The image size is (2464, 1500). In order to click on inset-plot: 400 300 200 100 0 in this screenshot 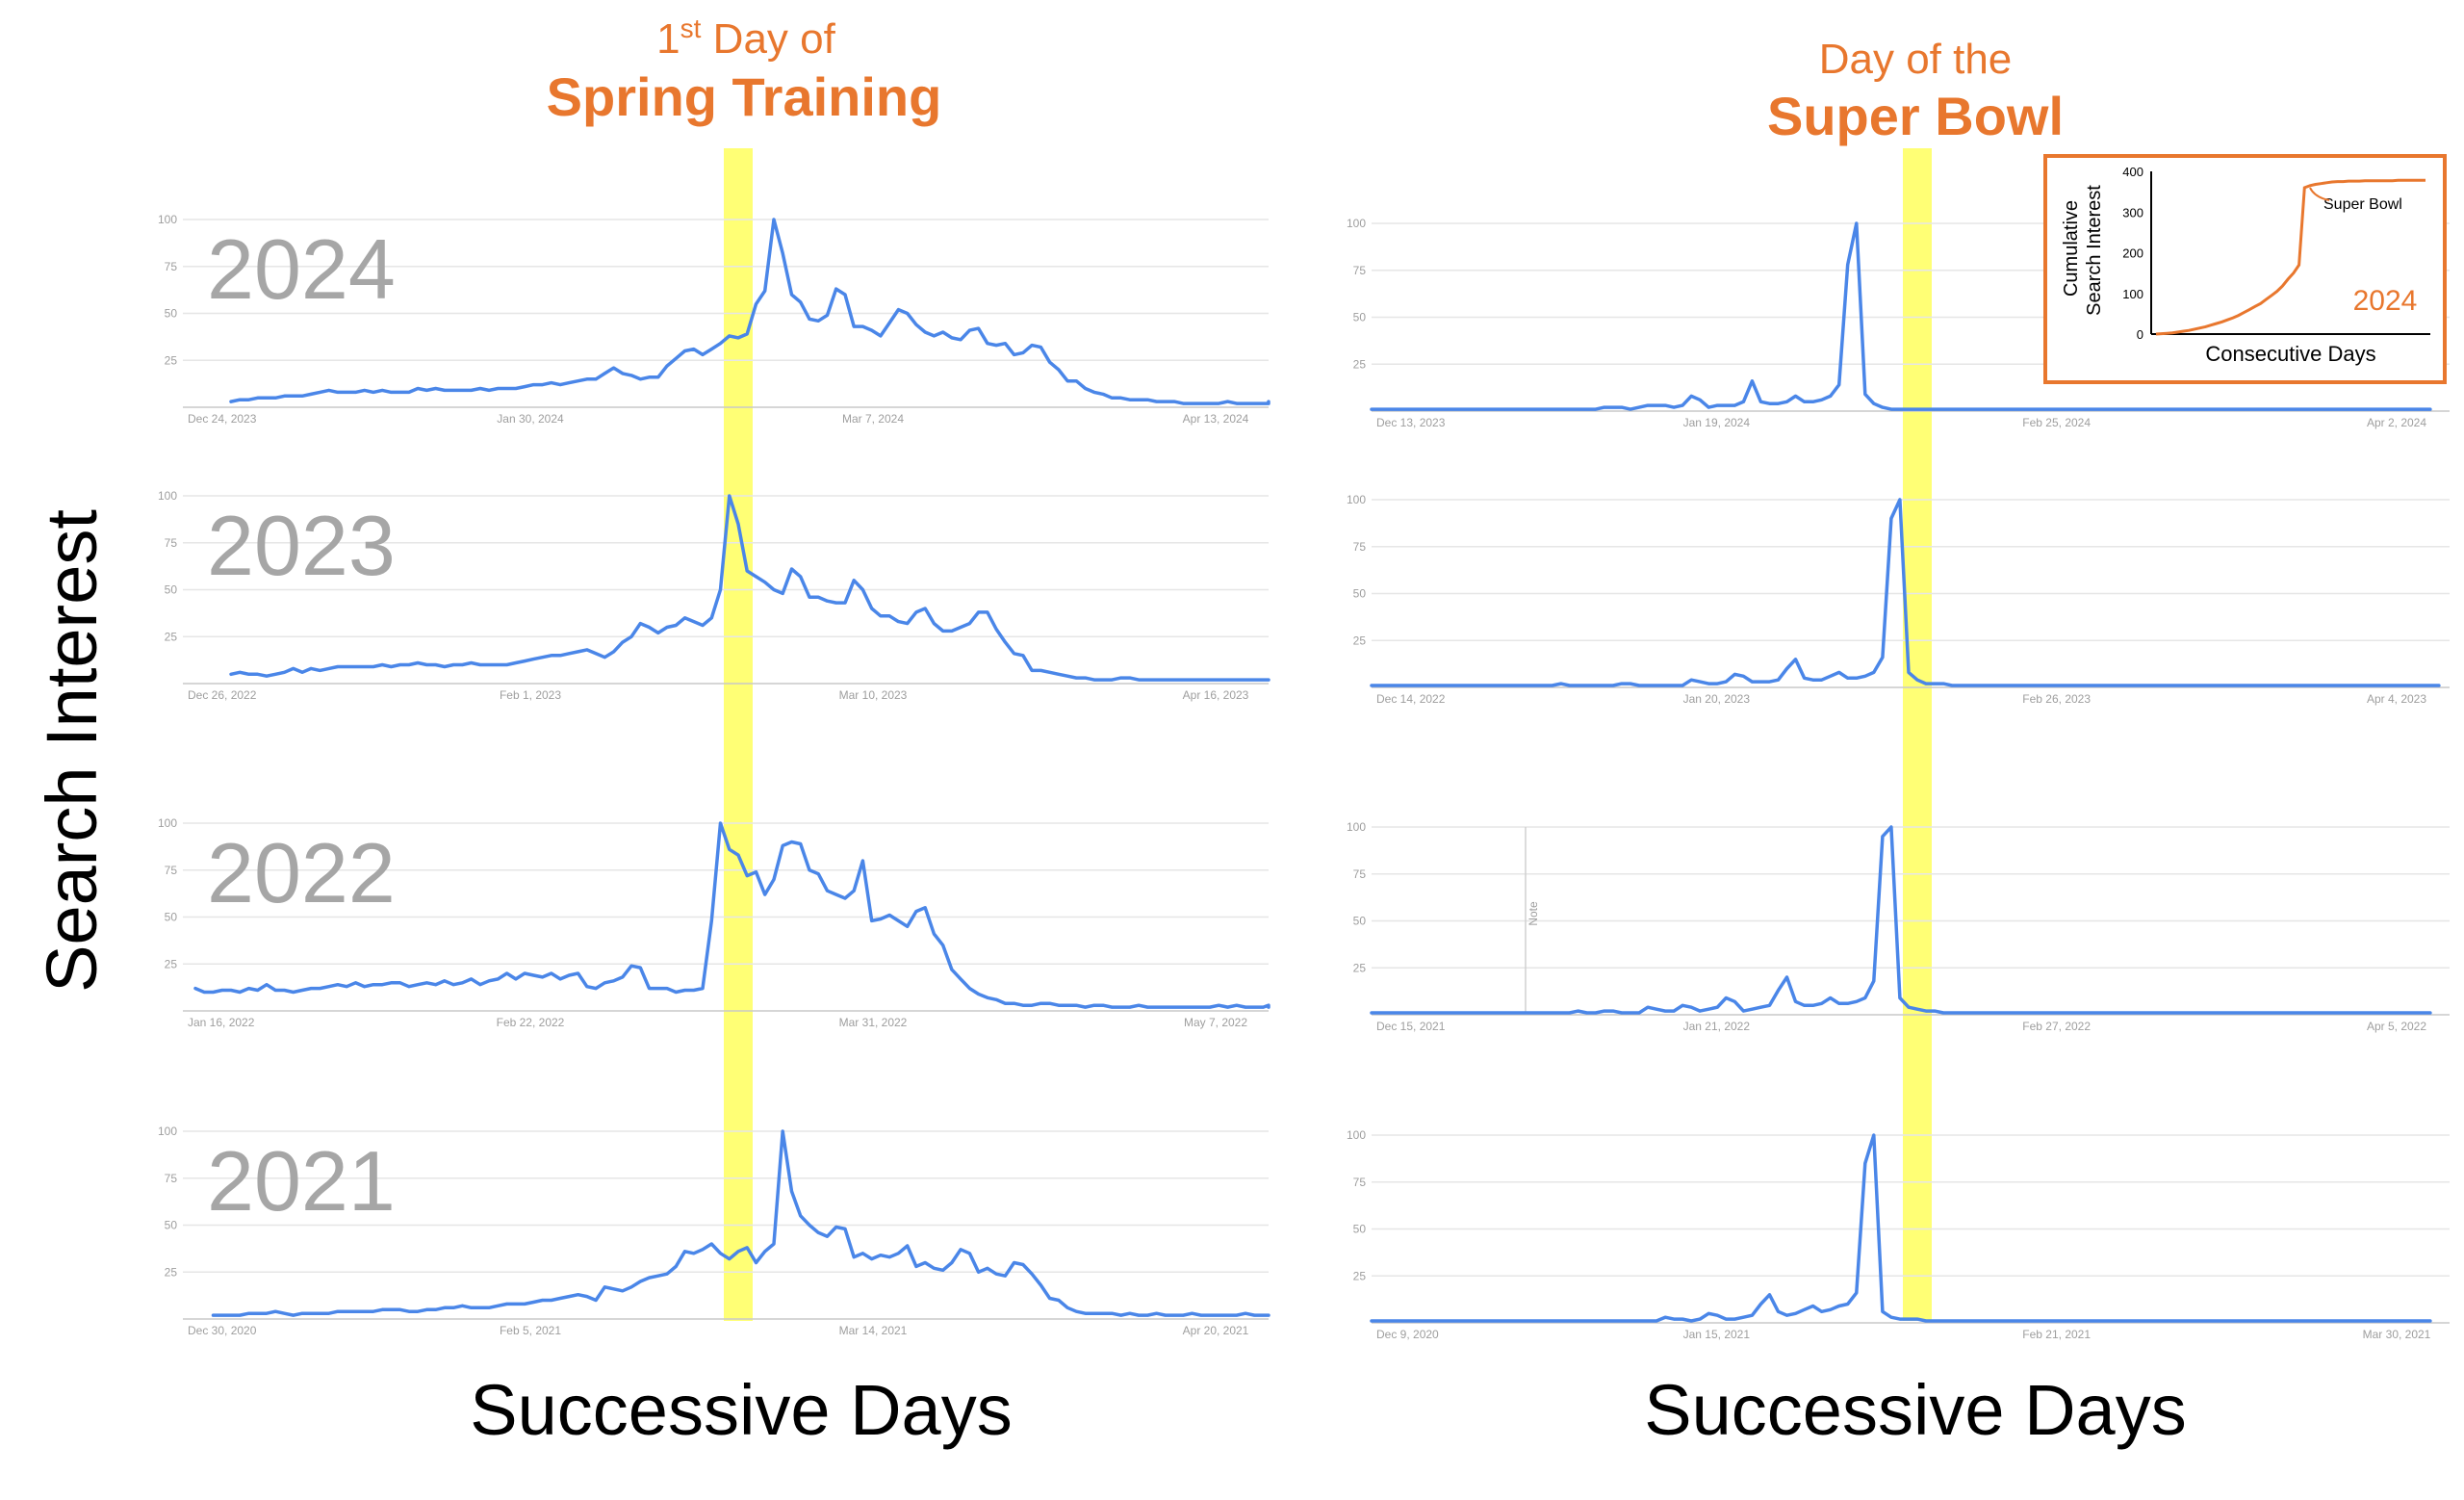, I will do `click(2276, 253)`.